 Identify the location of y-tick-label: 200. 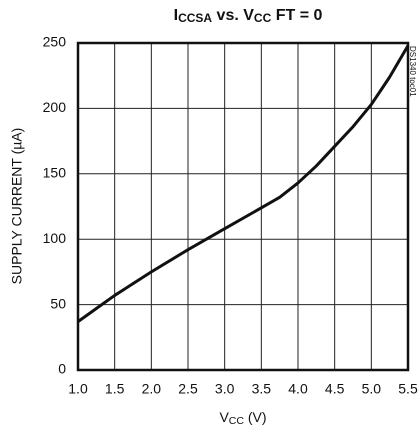
(55, 107).